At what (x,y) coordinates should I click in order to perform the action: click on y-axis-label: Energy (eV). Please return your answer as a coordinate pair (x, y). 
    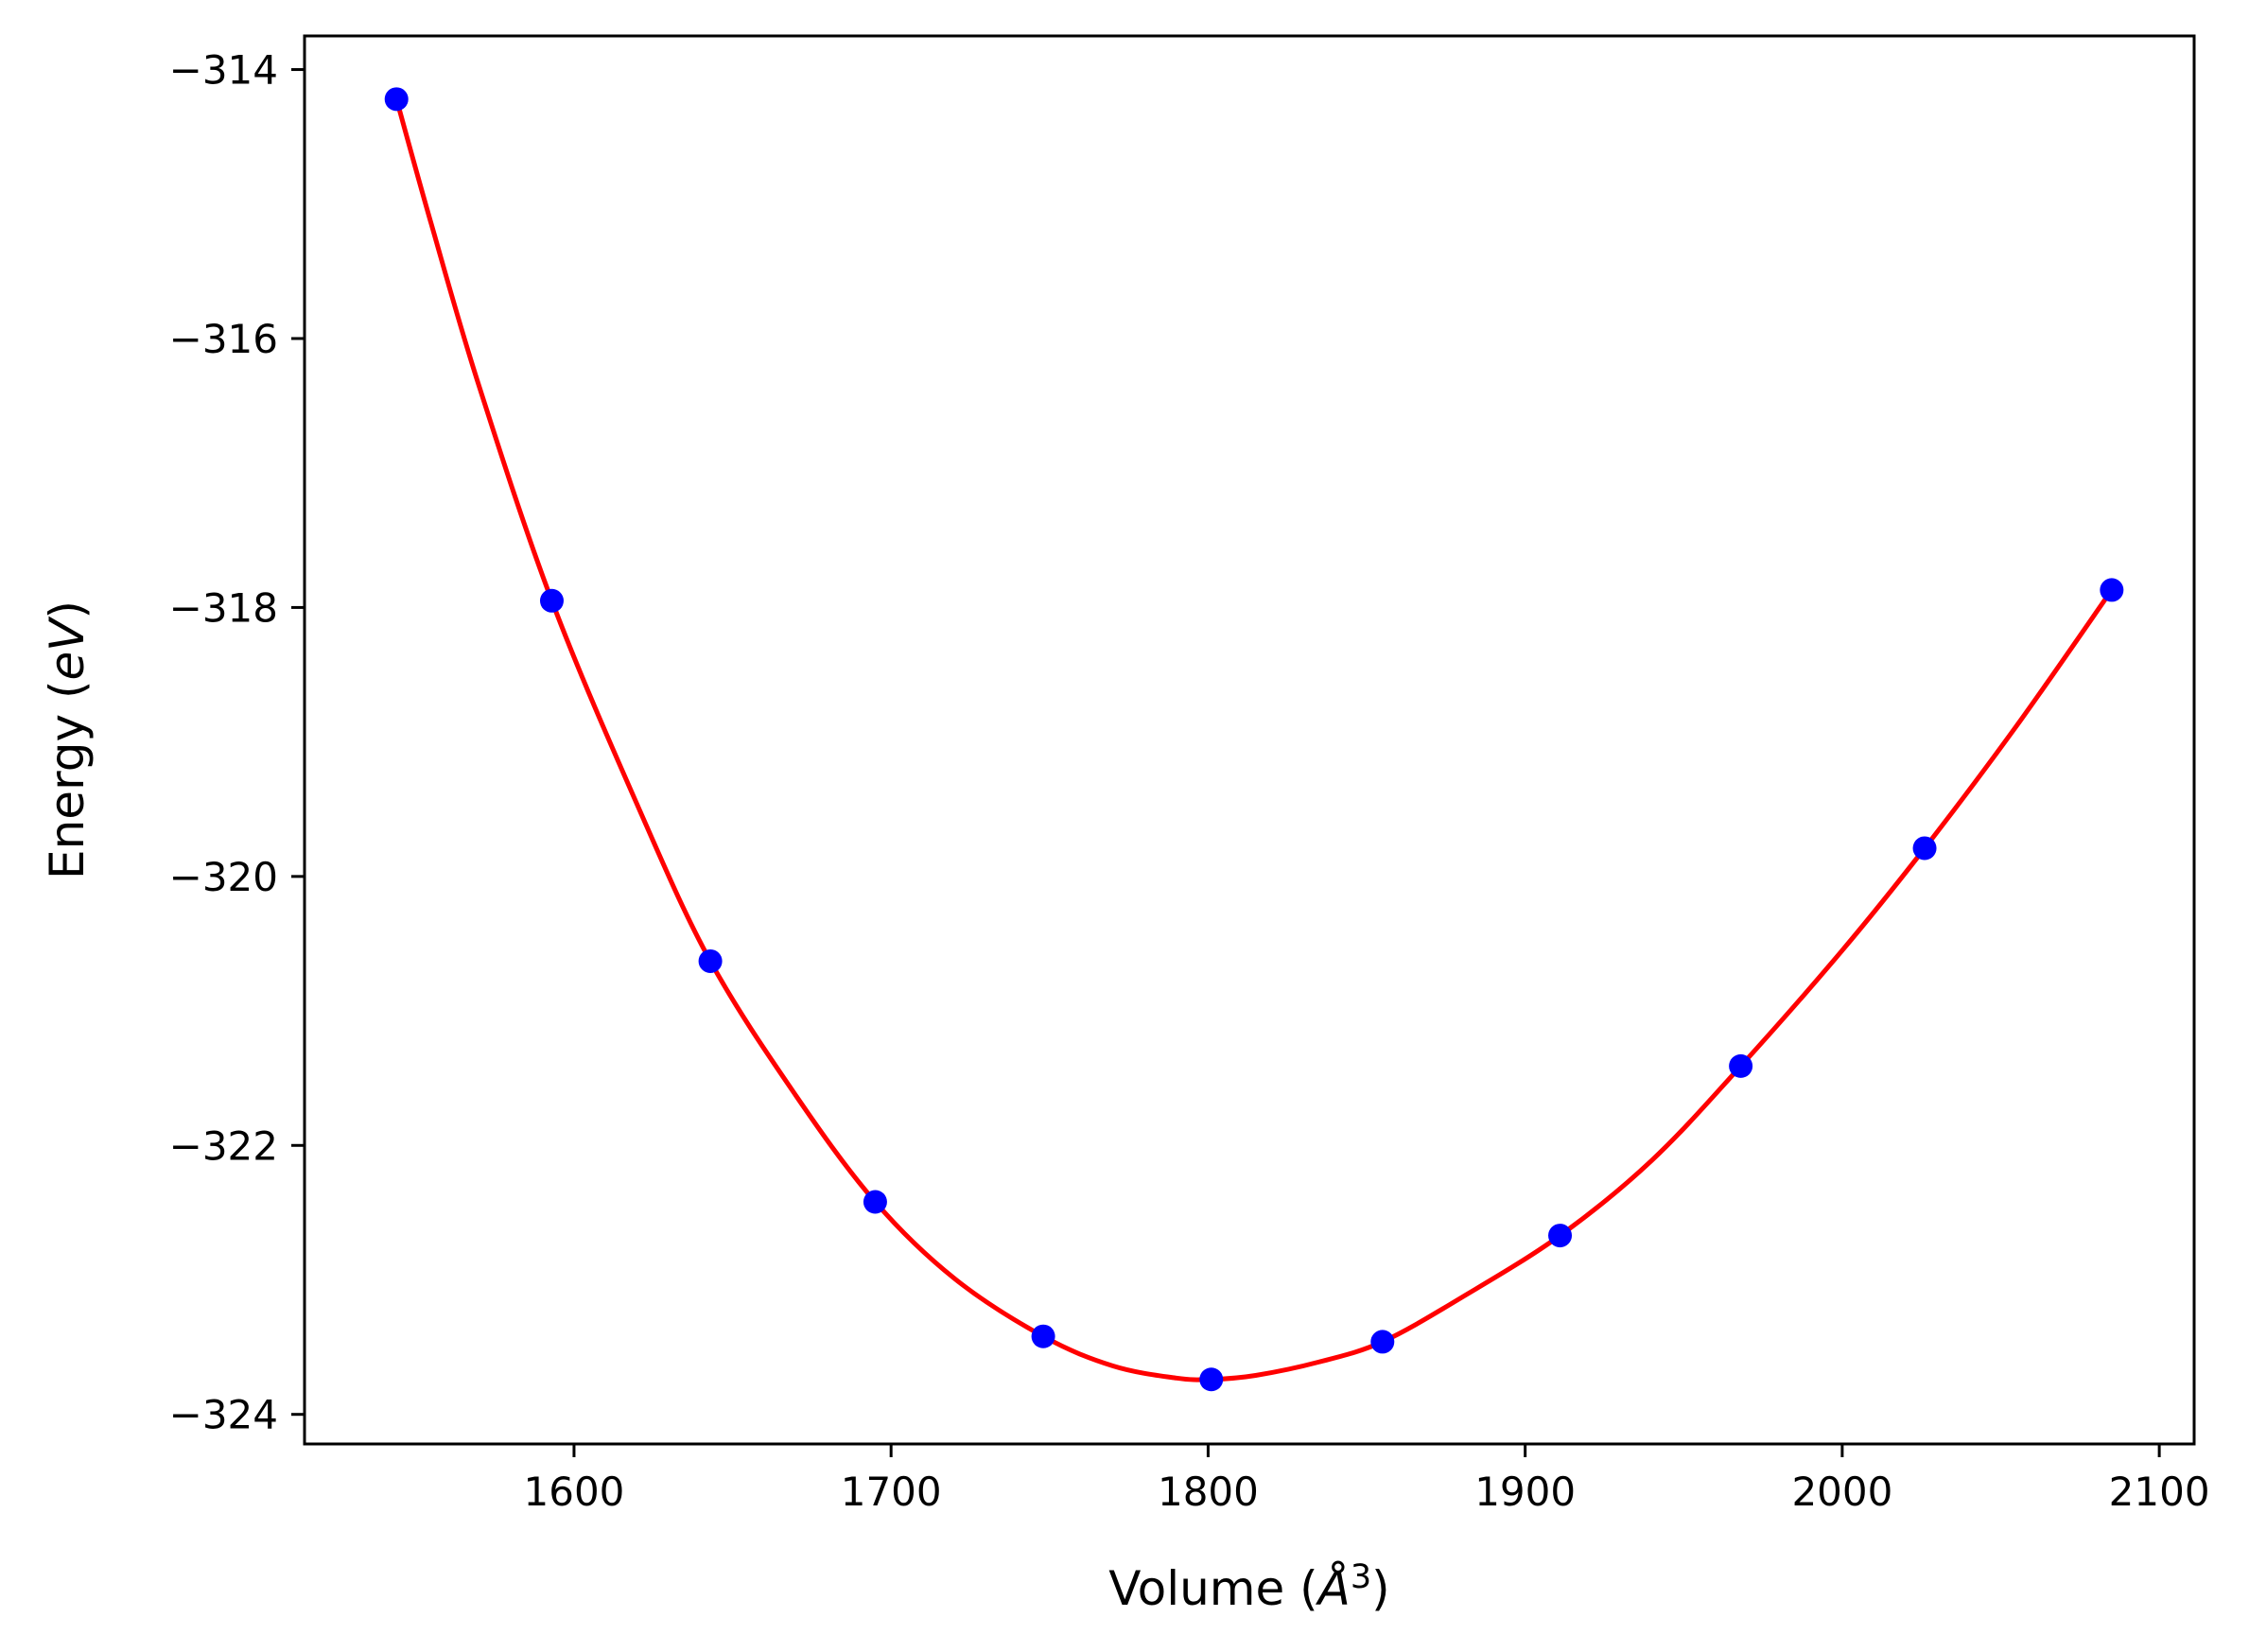
    Looking at the image, I should click on (68, 739).